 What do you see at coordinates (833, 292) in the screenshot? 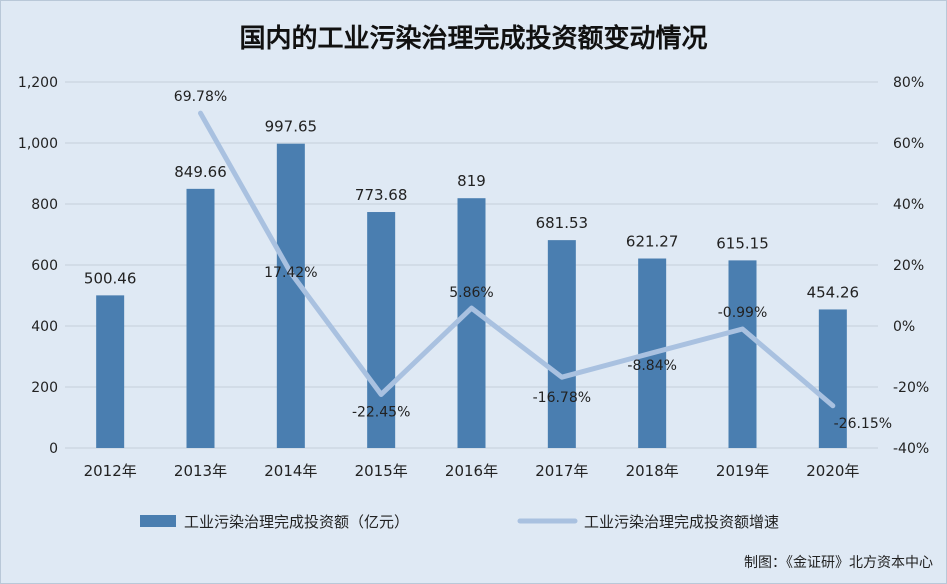
I see `bar-data-label: 454.26` at bounding box center [833, 292].